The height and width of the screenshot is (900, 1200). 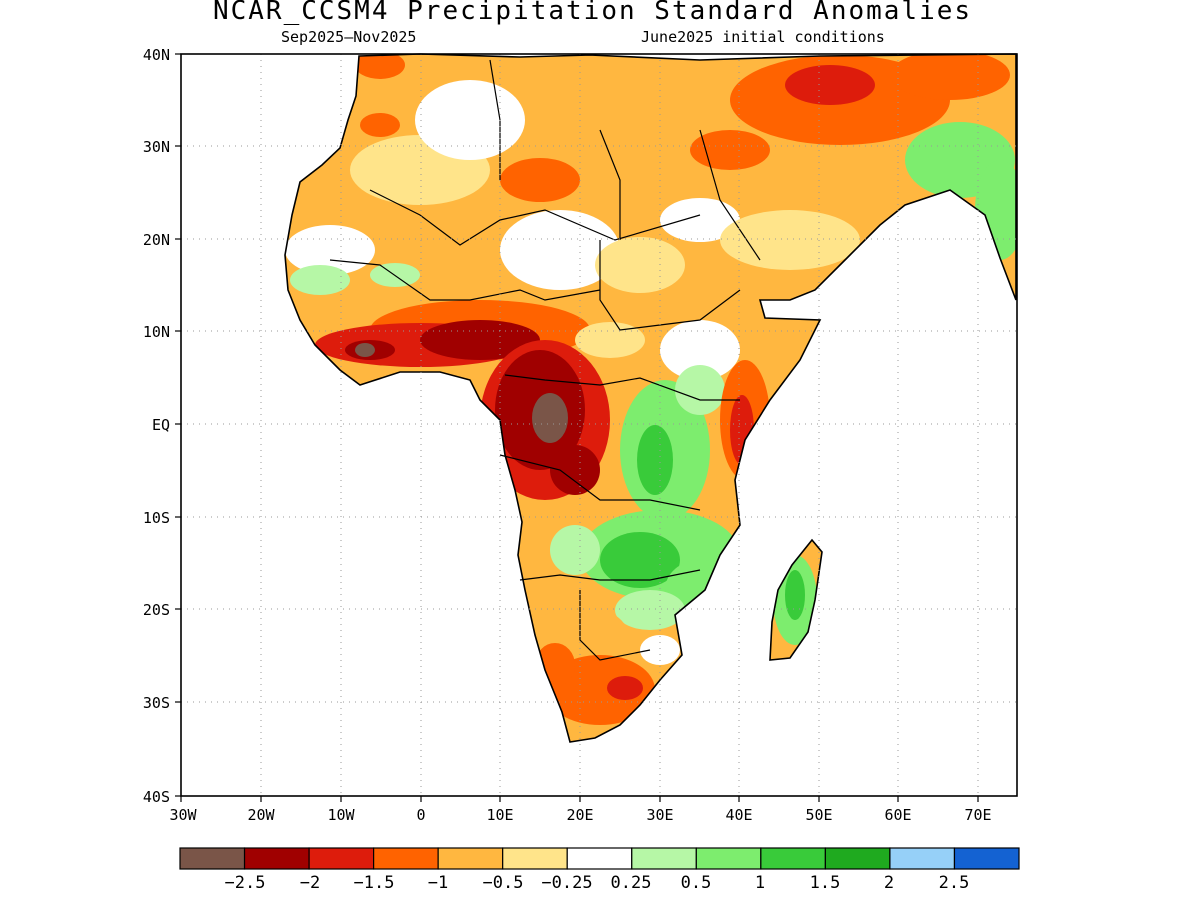 I want to click on lat-label: 40N, so click(x=156, y=55).